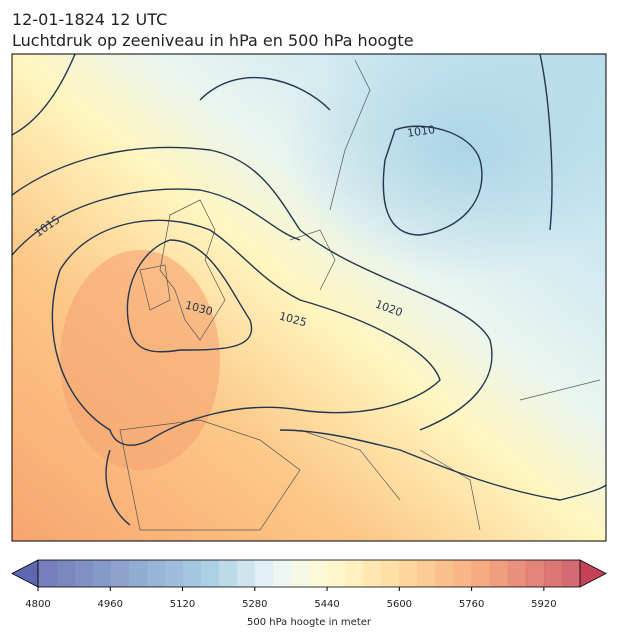  I want to click on contour-label: 1010, so click(421, 131).